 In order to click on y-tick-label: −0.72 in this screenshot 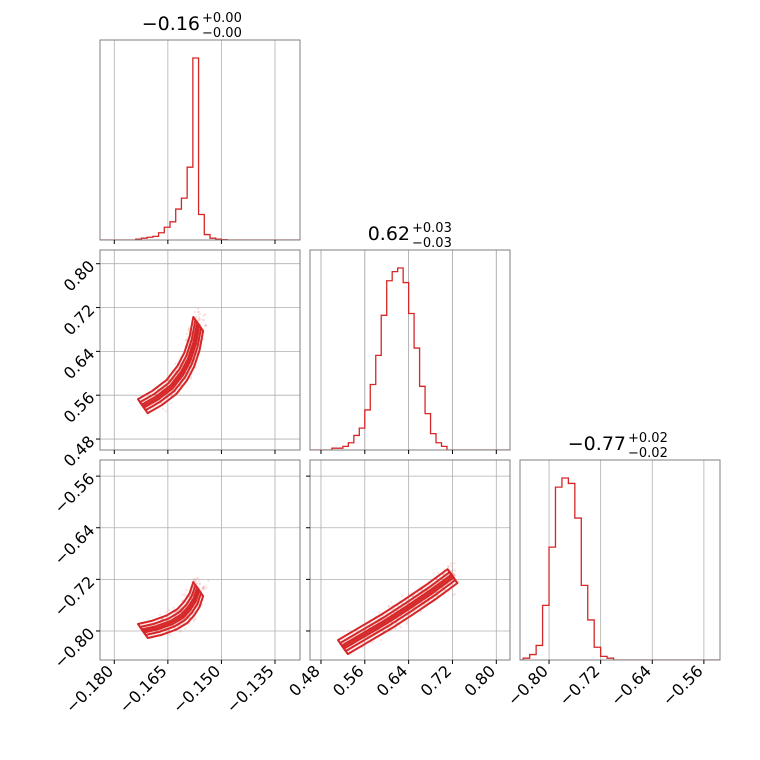, I will do `click(74, 596)`.